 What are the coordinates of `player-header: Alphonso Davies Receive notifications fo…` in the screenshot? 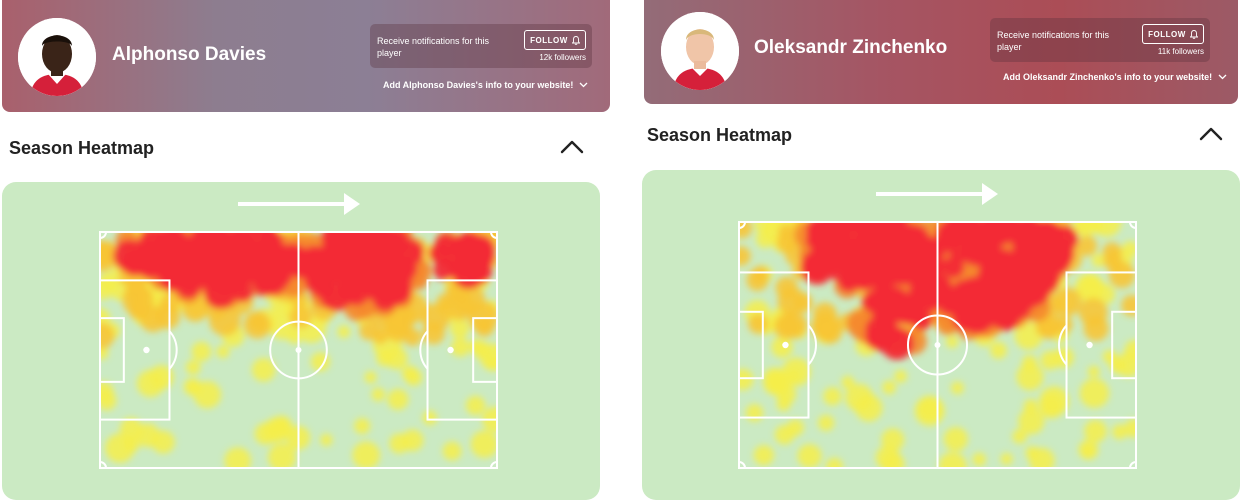 It's located at (306, 56).